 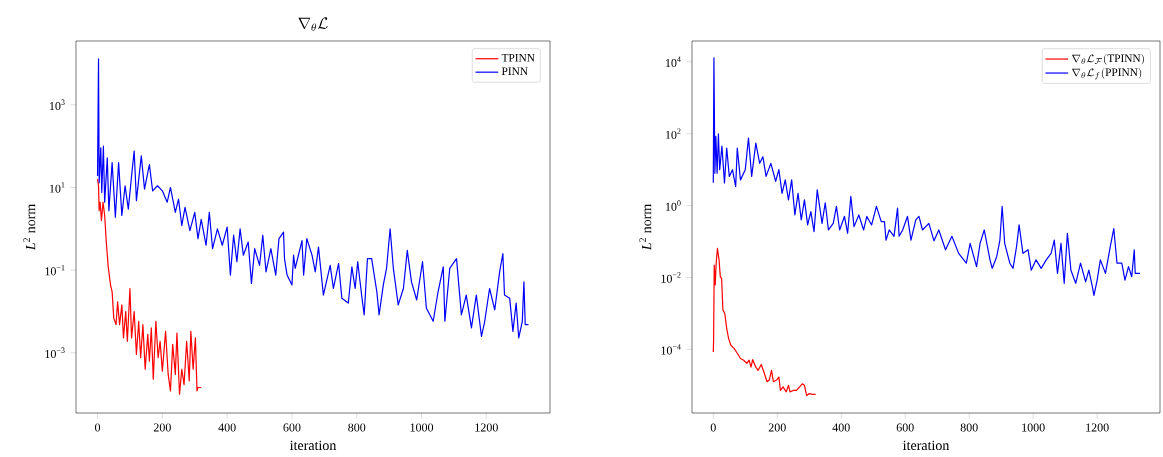 What do you see at coordinates (671, 277) in the screenshot?
I see `y-tick-label: 10$^{−2}$` at bounding box center [671, 277].